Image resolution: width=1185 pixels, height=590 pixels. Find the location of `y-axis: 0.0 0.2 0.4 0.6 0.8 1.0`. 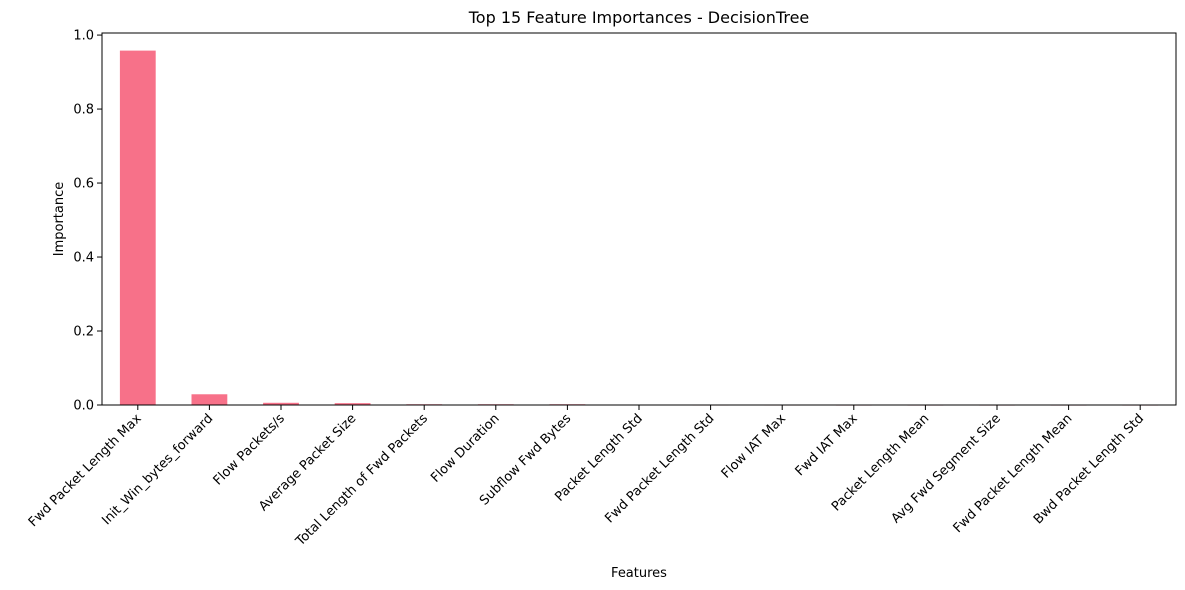

y-axis: 0.0 0.2 0.4 0.6 0.8 1.0 is located at coordinates (87, 221).